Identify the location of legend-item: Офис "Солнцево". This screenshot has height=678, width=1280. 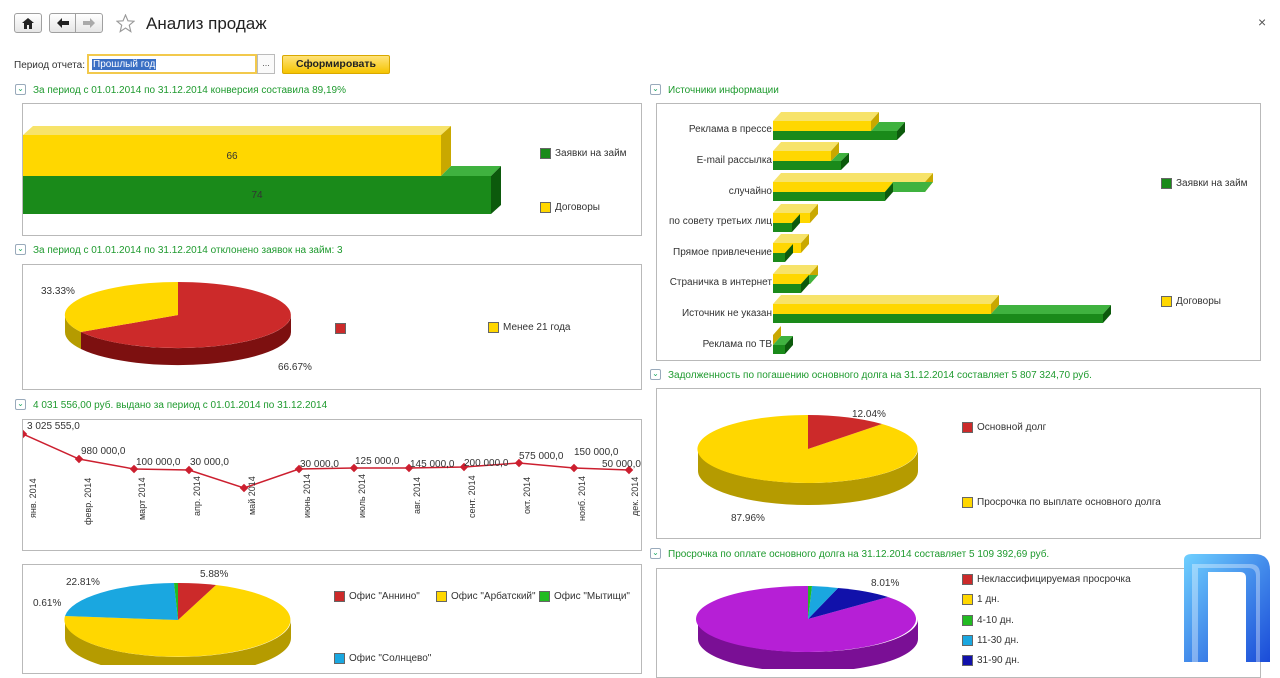
(382, 658).